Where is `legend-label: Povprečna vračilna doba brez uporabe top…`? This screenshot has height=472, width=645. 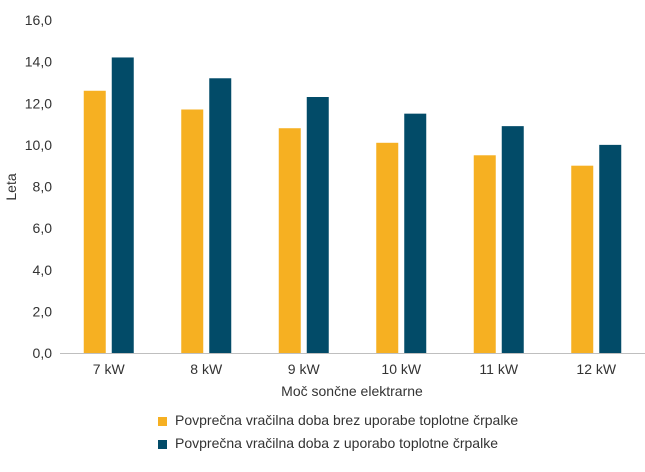 legend-label: Povprečna vračilna doba brez uporabe top… is located at coordinates (346, 420).